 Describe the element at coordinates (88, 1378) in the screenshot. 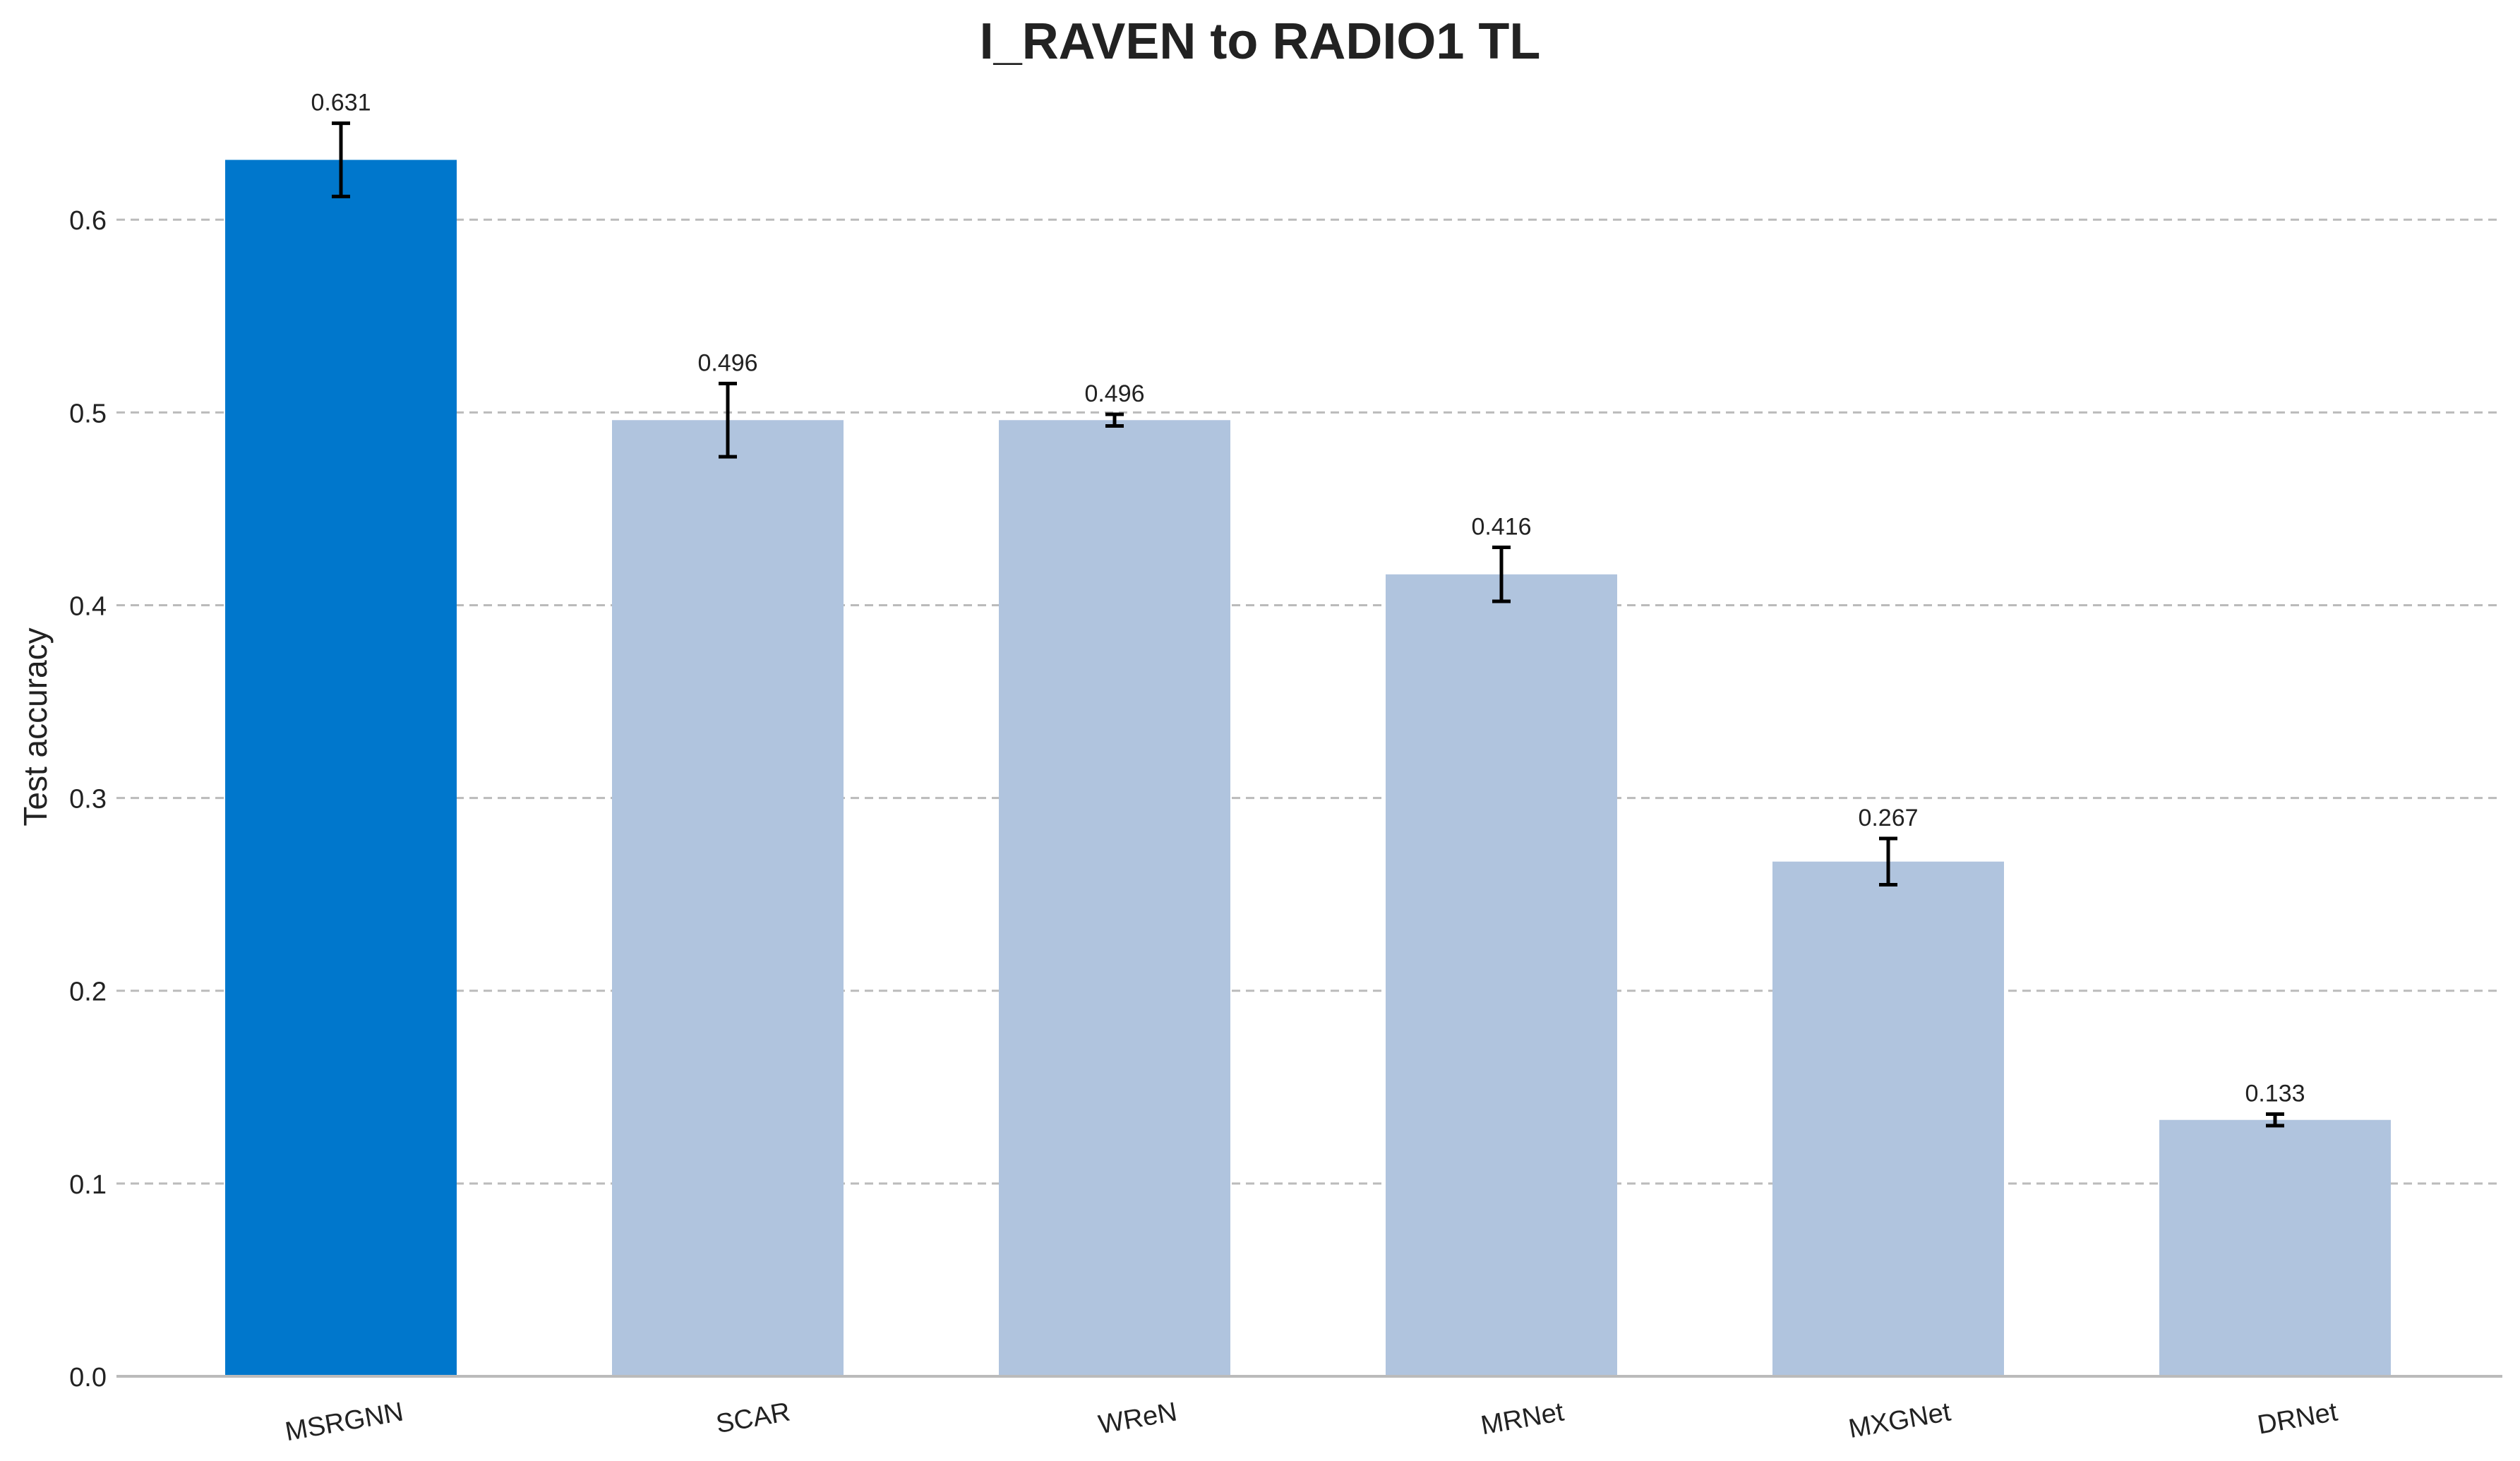

I see `y-tick-label: 0.0` at that location.